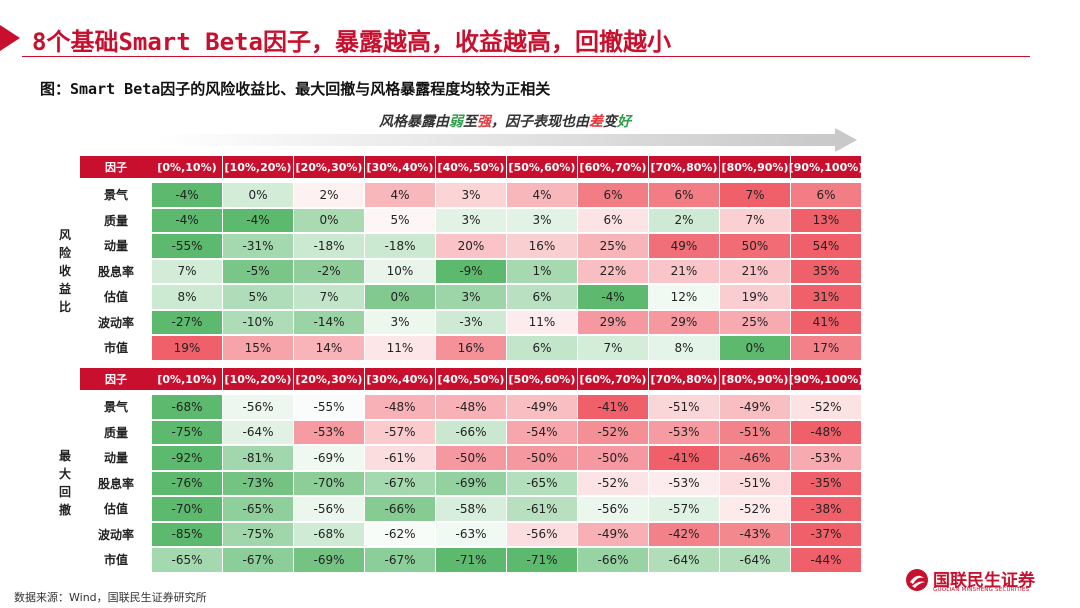  What do you see at coordinates (115, 534) in the screenshot?
I see `row-label: 波动率` at bounding box center [115, 534].